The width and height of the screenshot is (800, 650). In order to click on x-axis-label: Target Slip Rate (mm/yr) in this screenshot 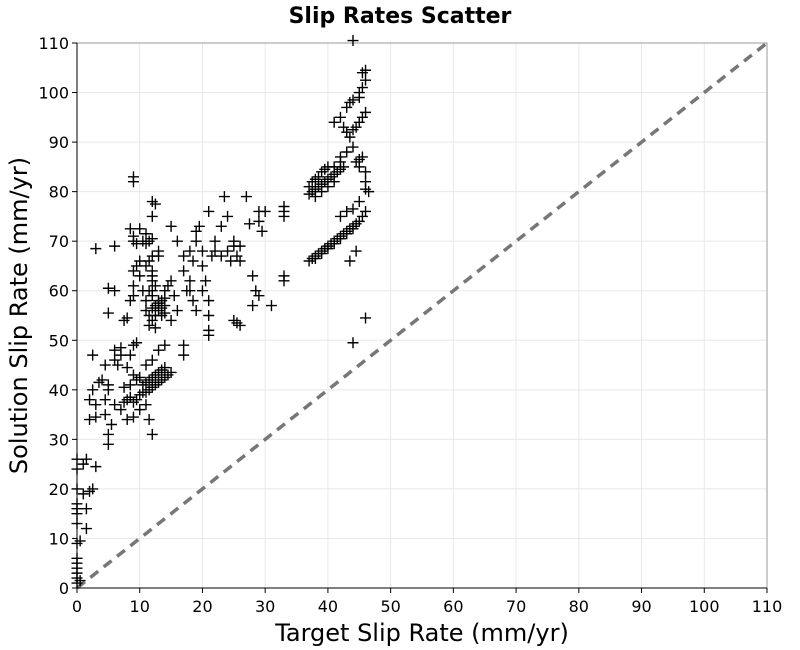, I will do `click(421, 633)`.